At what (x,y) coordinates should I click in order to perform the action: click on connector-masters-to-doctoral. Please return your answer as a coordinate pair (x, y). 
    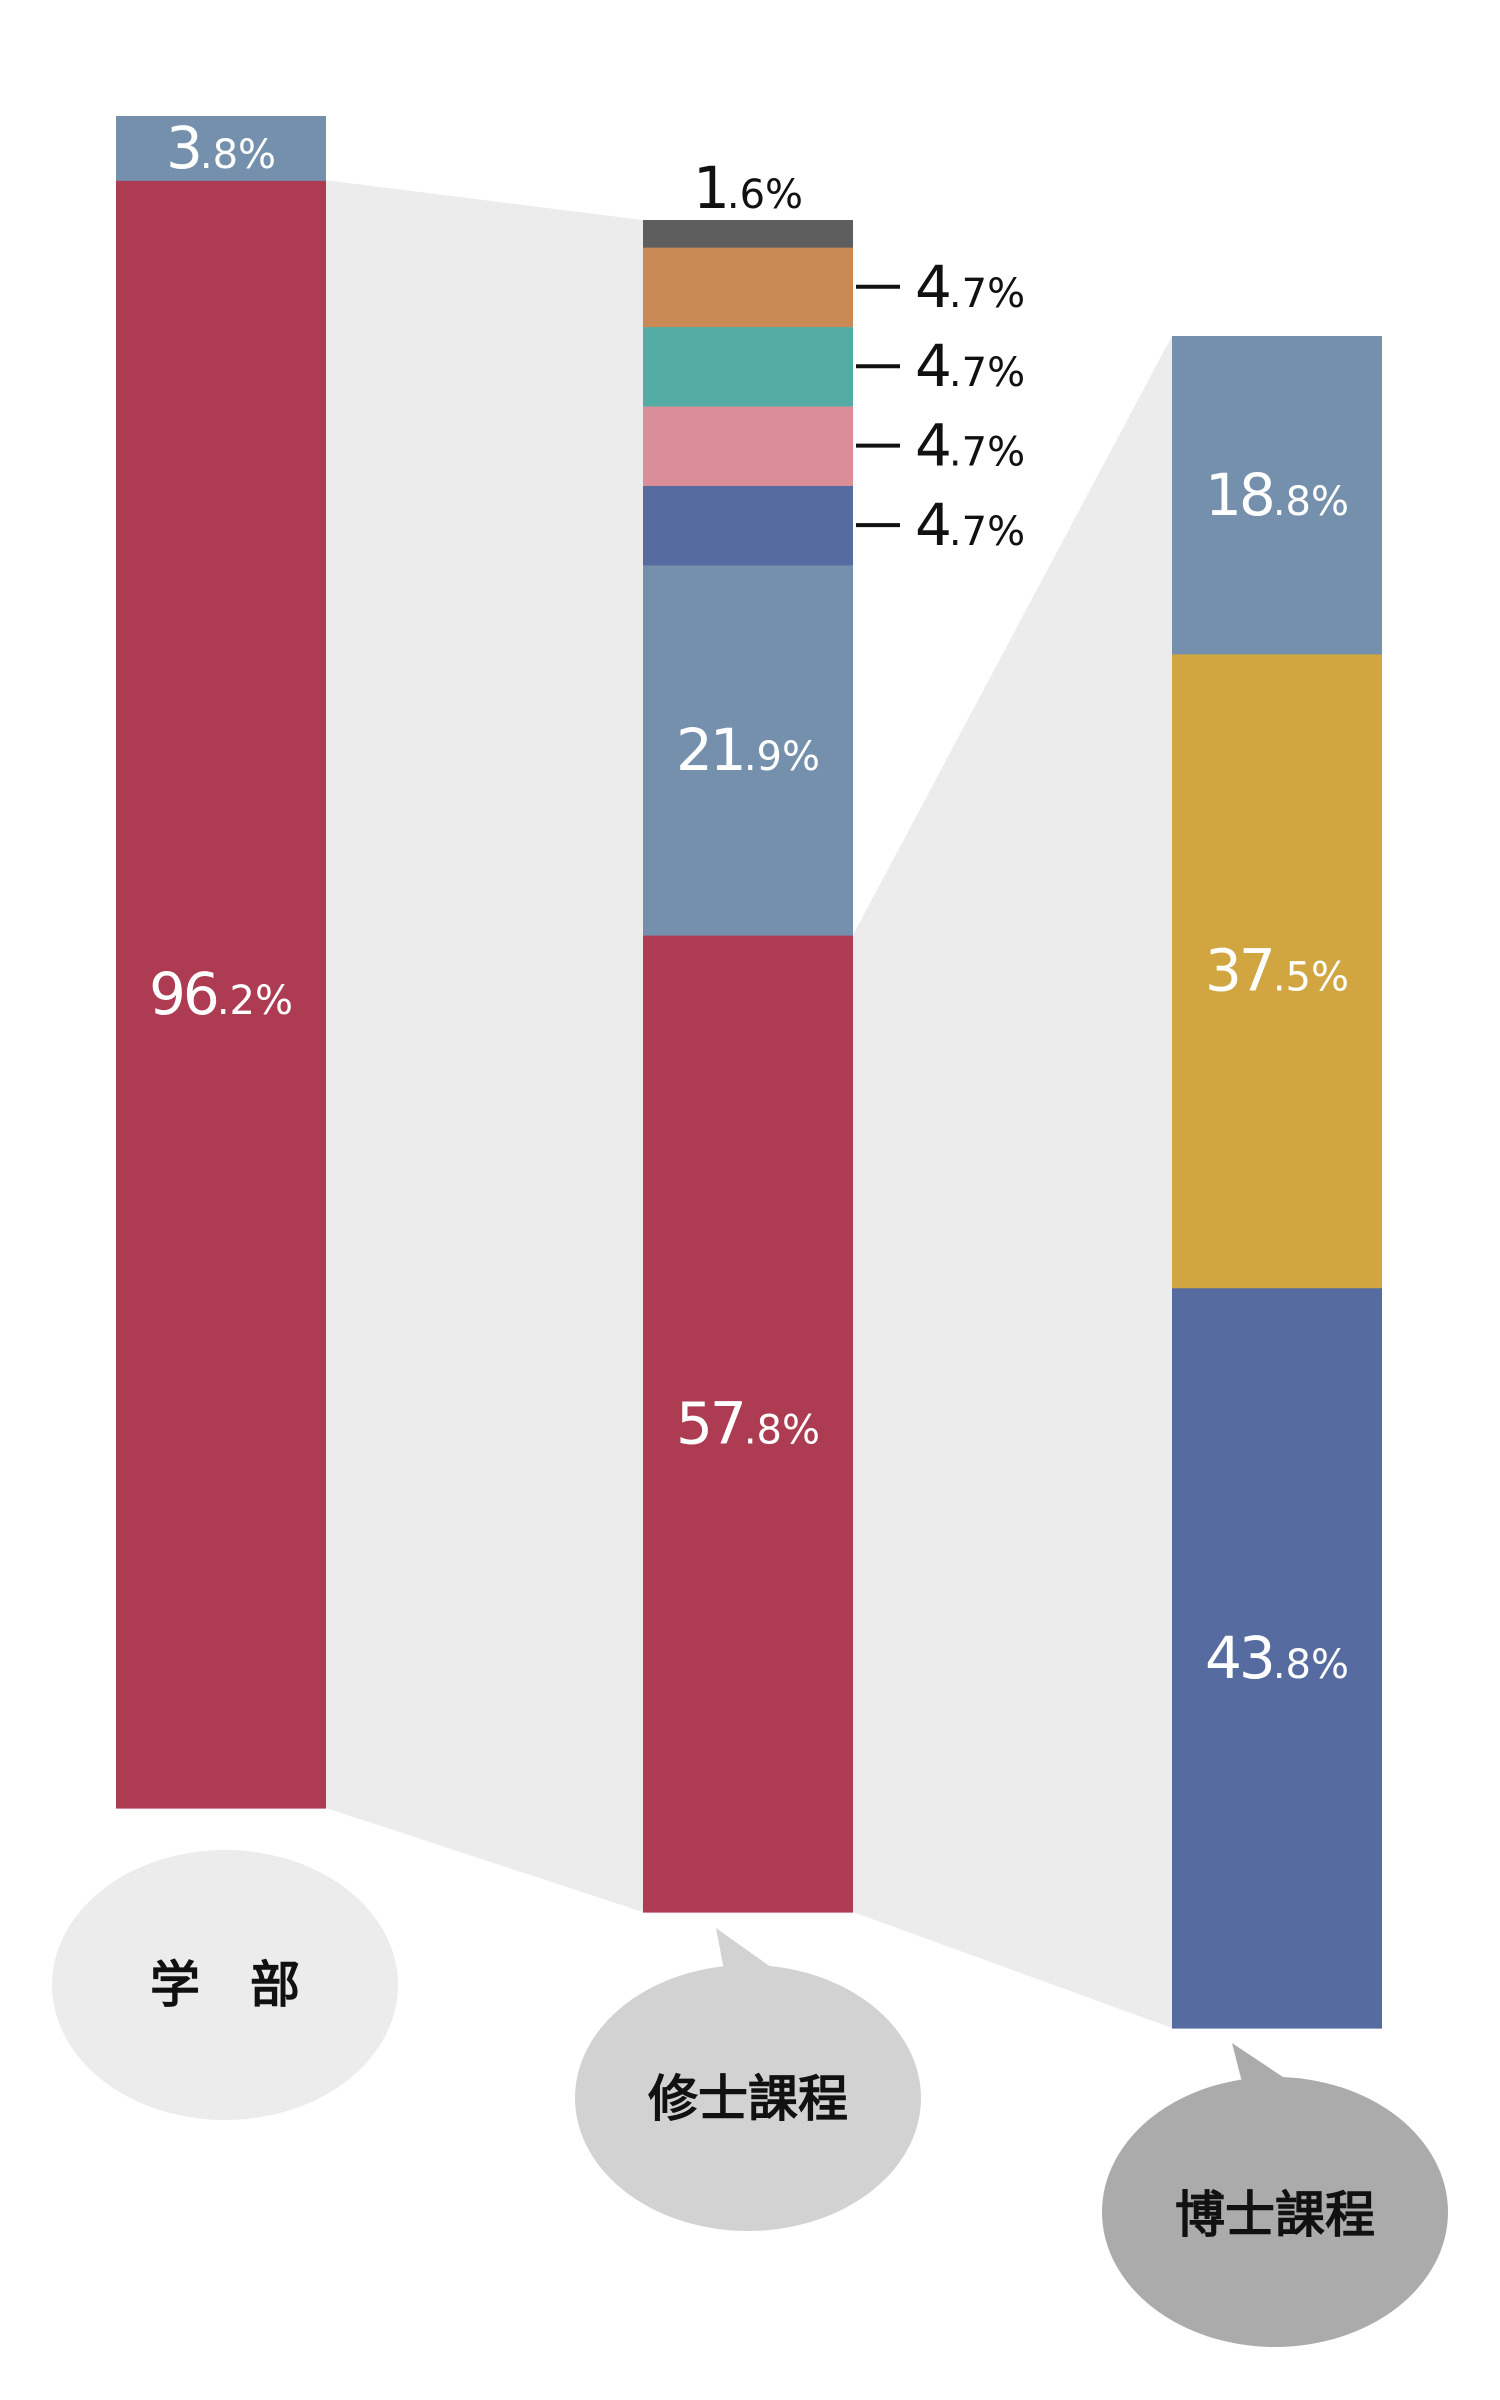
    Looking at the image, I should click on (1012, 1182).